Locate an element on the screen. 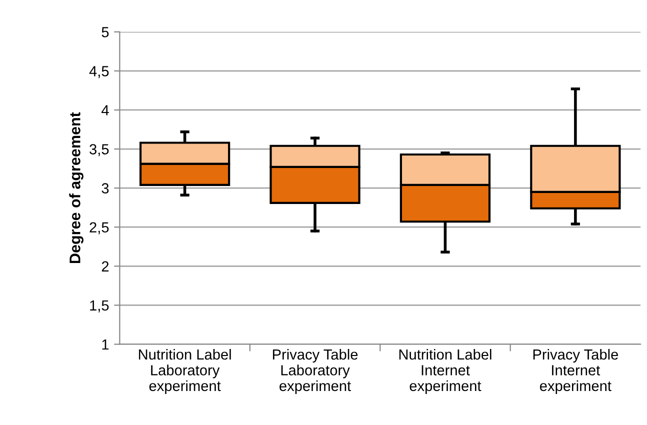  y-tick-label: 1,5 is located at coordinates (99, 306).